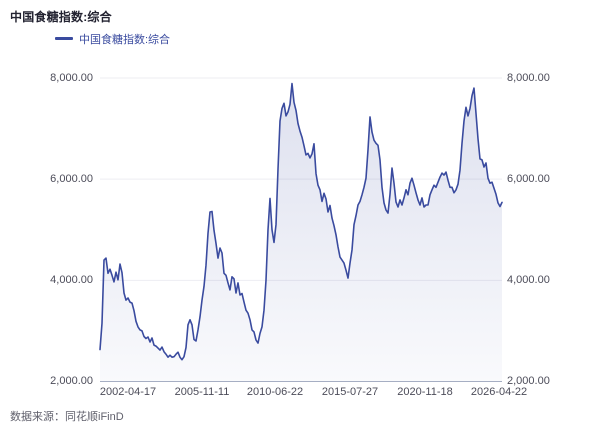 This screenshot has width=600, height=444. I want to click on legend: 中国食糖指数:综合, so click(112, 38).